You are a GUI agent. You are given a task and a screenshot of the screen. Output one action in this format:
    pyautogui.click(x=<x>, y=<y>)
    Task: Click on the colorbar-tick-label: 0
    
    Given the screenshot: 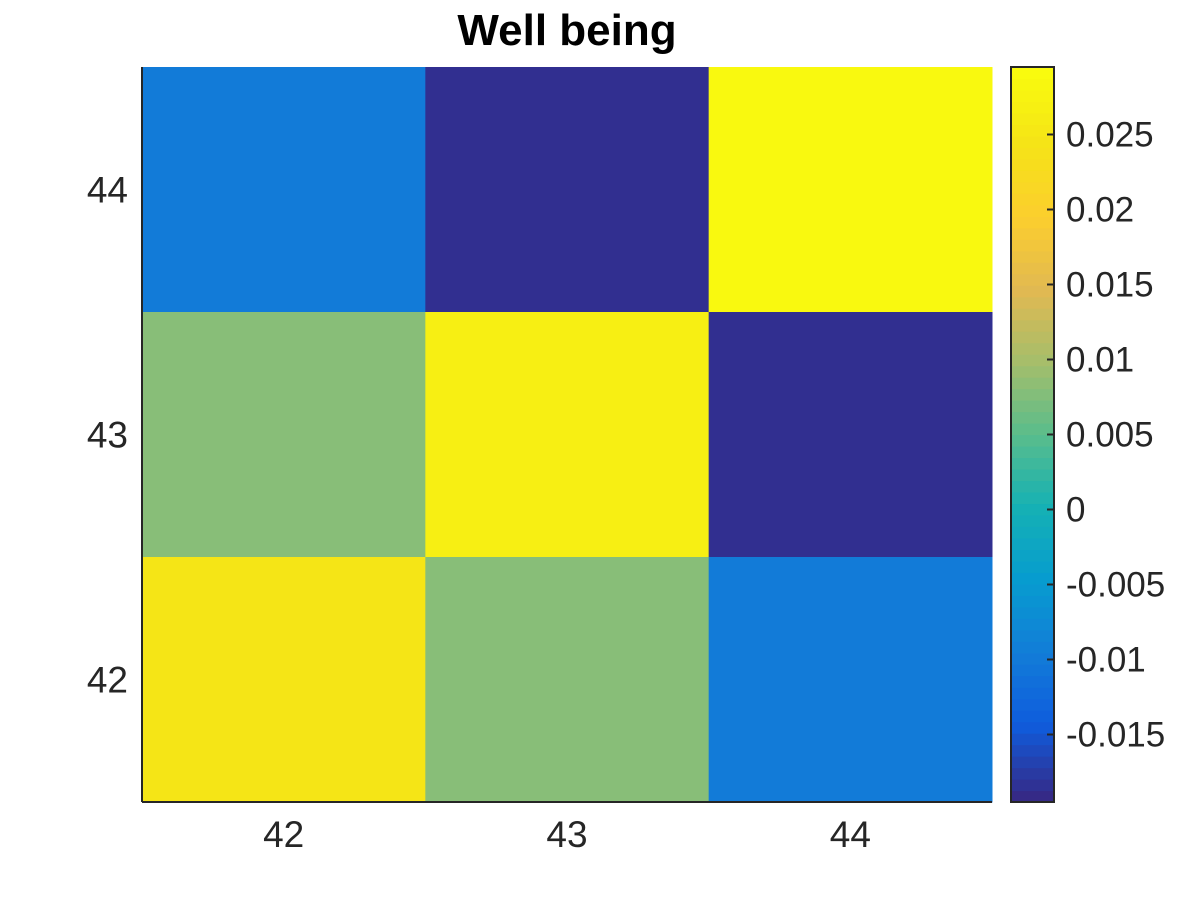 What is the action you would take?
    pyautogui.click(x=1075, y=510)
    